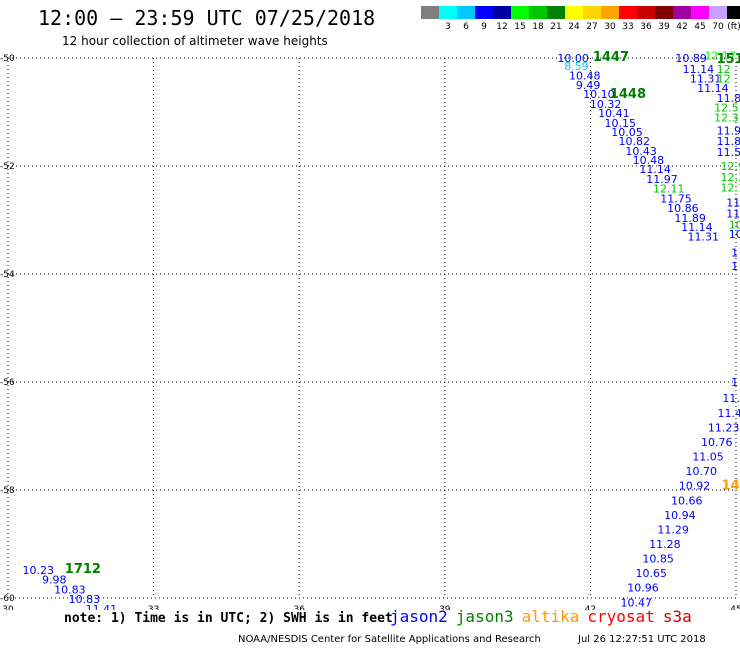 The height and width of the screenshot is (650, 740). I want to click on wave-height-label: 11.23, so click(724, 427).